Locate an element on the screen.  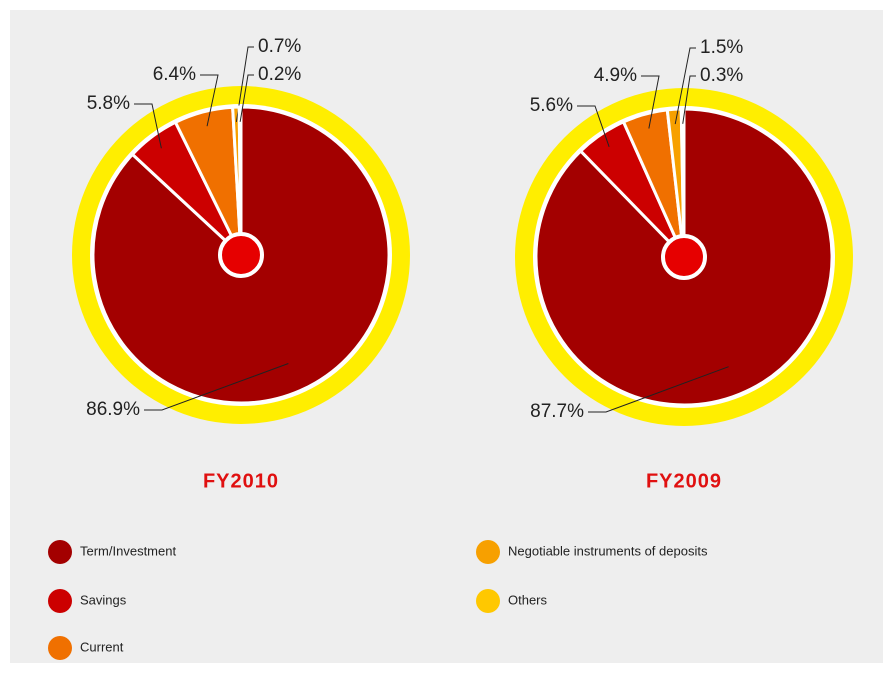
legend-label: Others is located at coordinates (528, 599).